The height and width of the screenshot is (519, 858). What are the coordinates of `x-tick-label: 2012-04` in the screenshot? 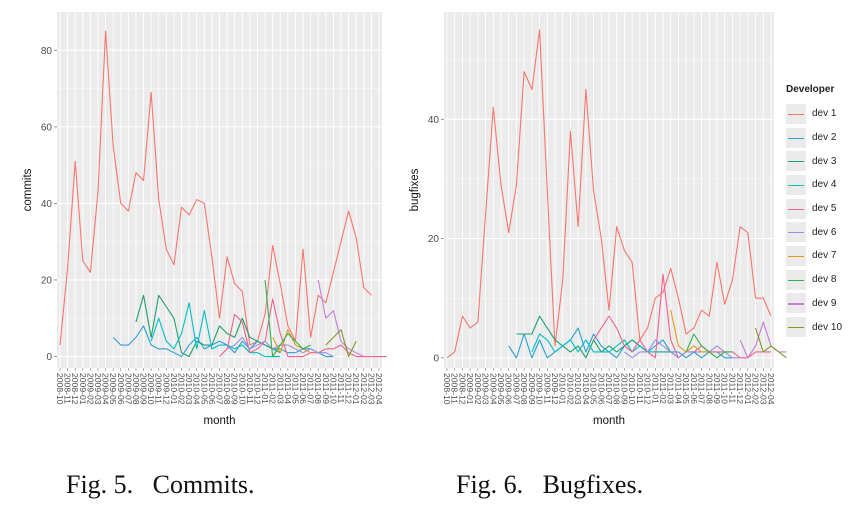 It's located at (771, 389).